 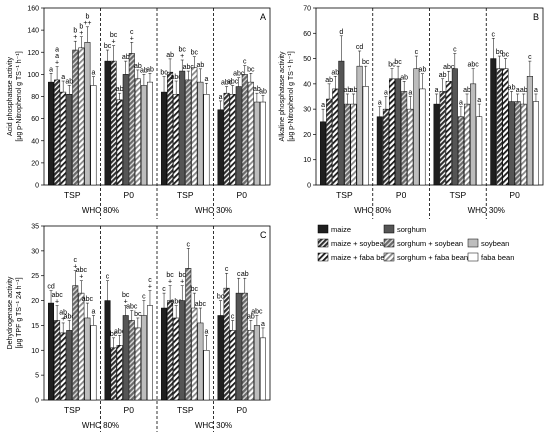 I want to click on y-tick-label: 120, so click(x=33, y=53).